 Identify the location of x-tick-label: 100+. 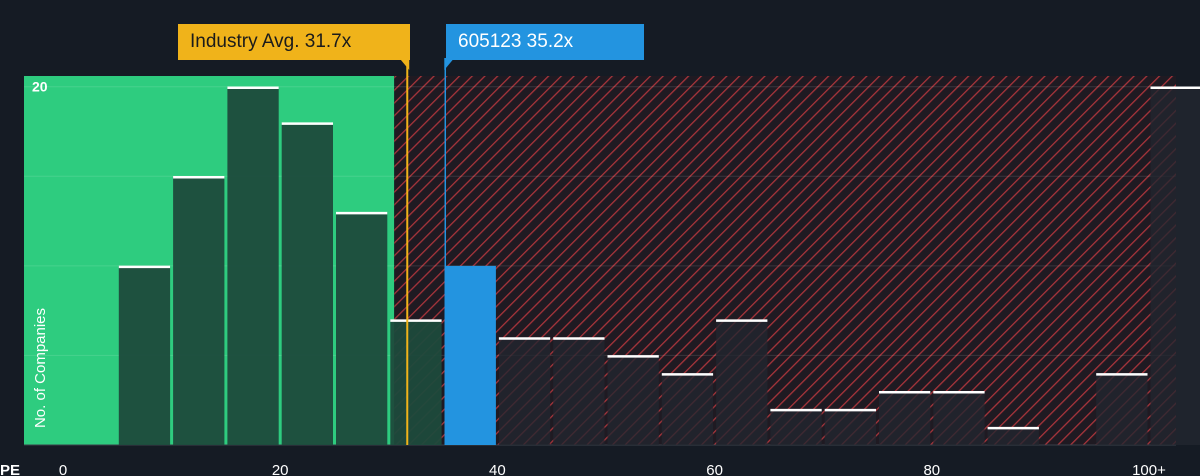
(1149, 469).